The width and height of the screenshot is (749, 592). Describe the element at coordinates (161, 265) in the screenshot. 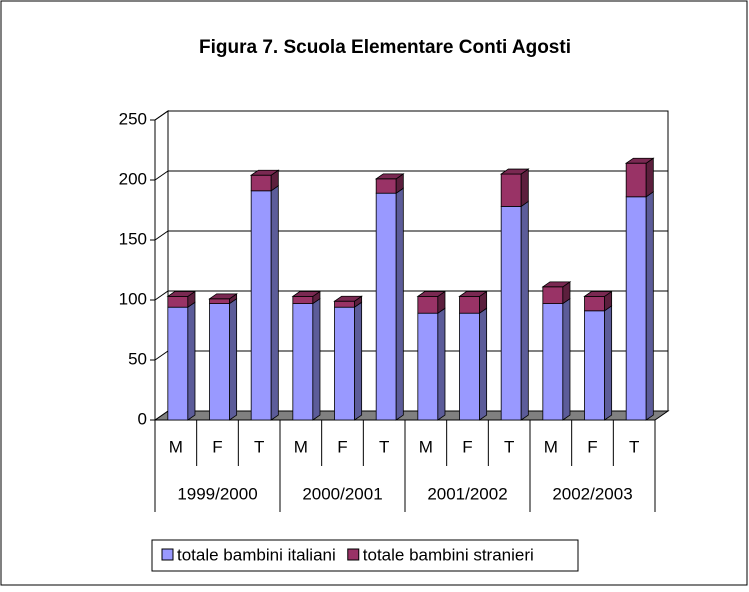

I see `side-wall` at that location.